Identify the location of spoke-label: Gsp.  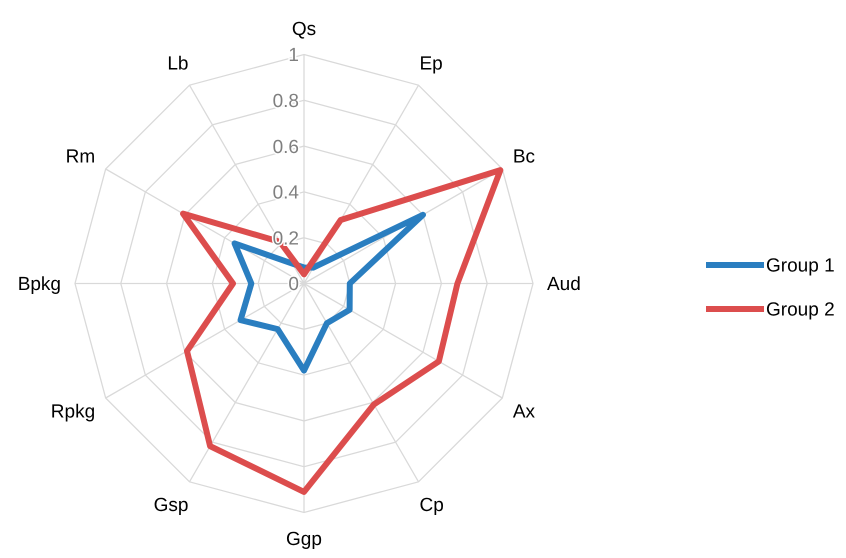
(171, 505).